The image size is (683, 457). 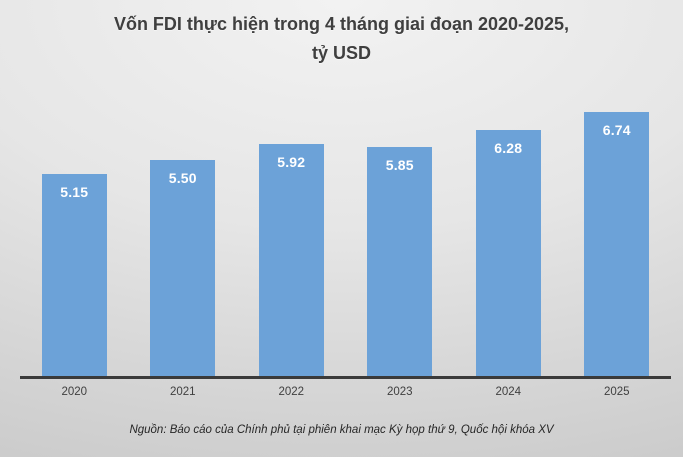 What do you see at coordinates (399, 165) in the screenshot?
I see `bar-value-label-2023: 5.85` at bounding box center [399, 165].